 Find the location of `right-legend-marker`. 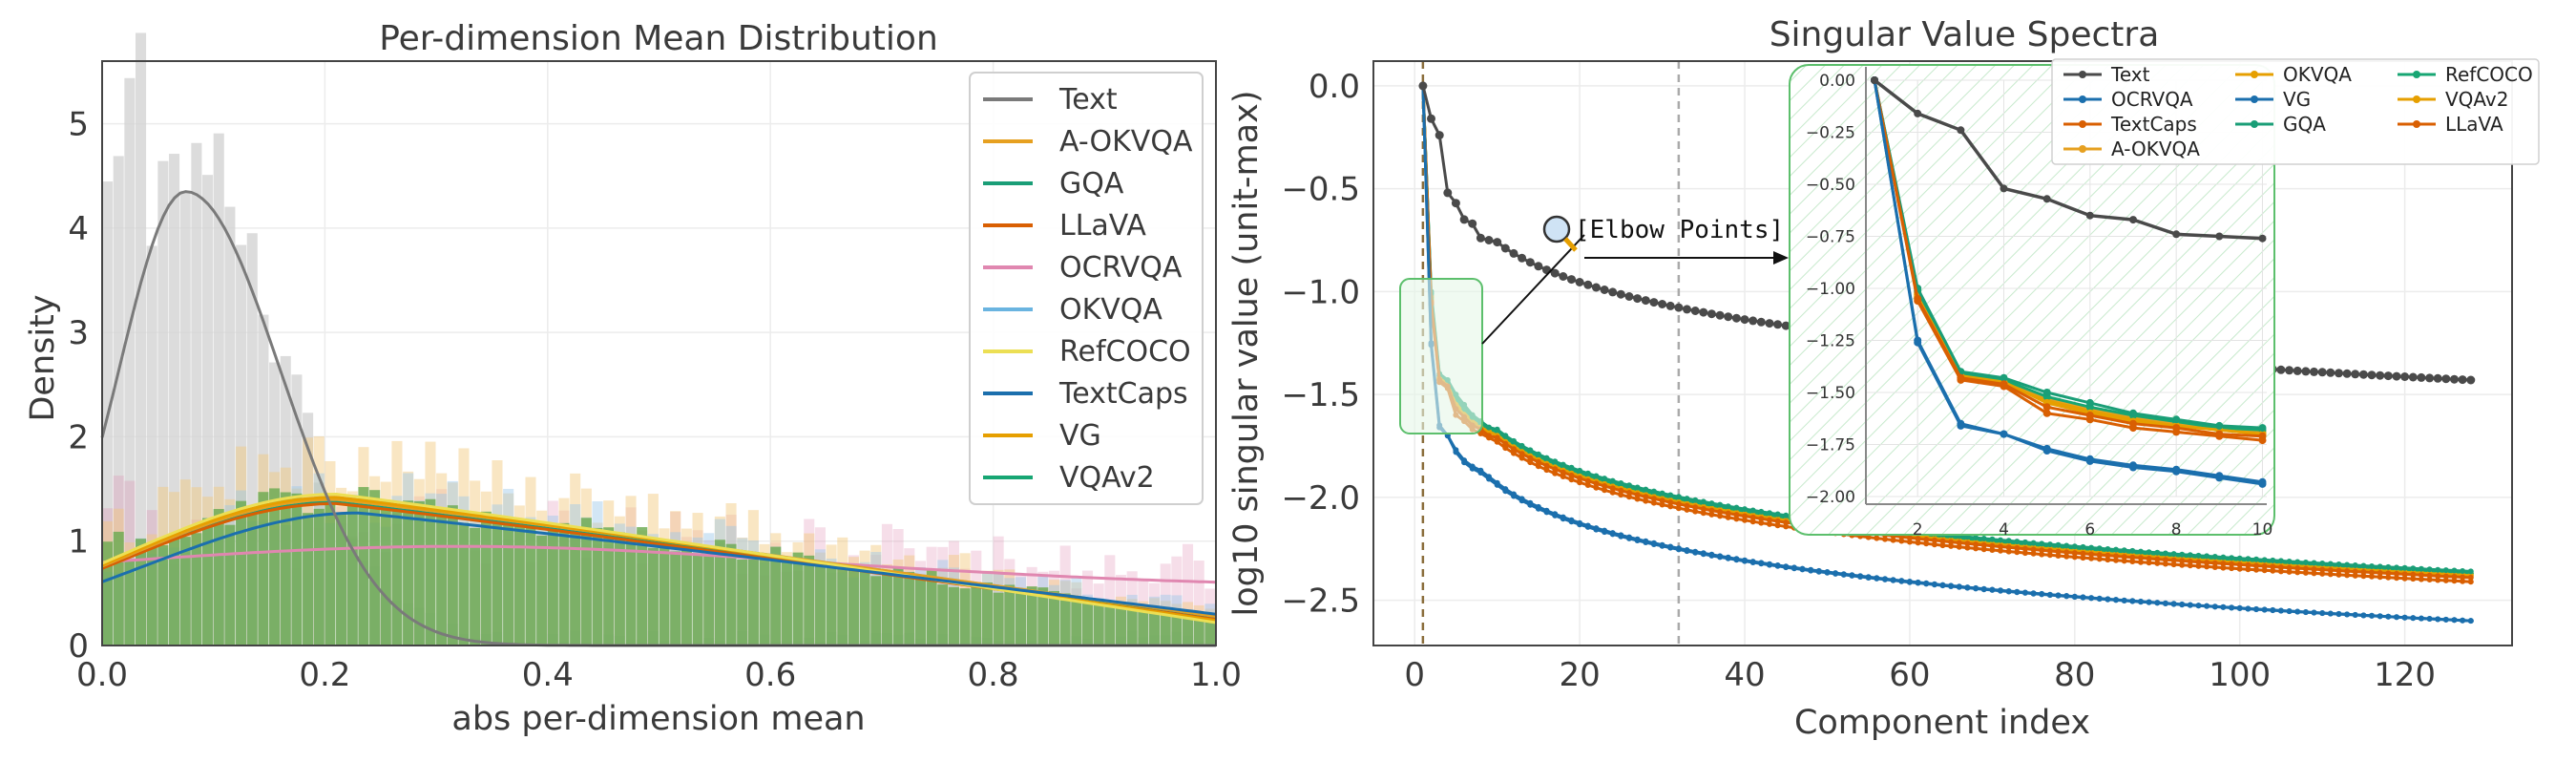

right-legend-marker is located at coordinates (2082, 74).